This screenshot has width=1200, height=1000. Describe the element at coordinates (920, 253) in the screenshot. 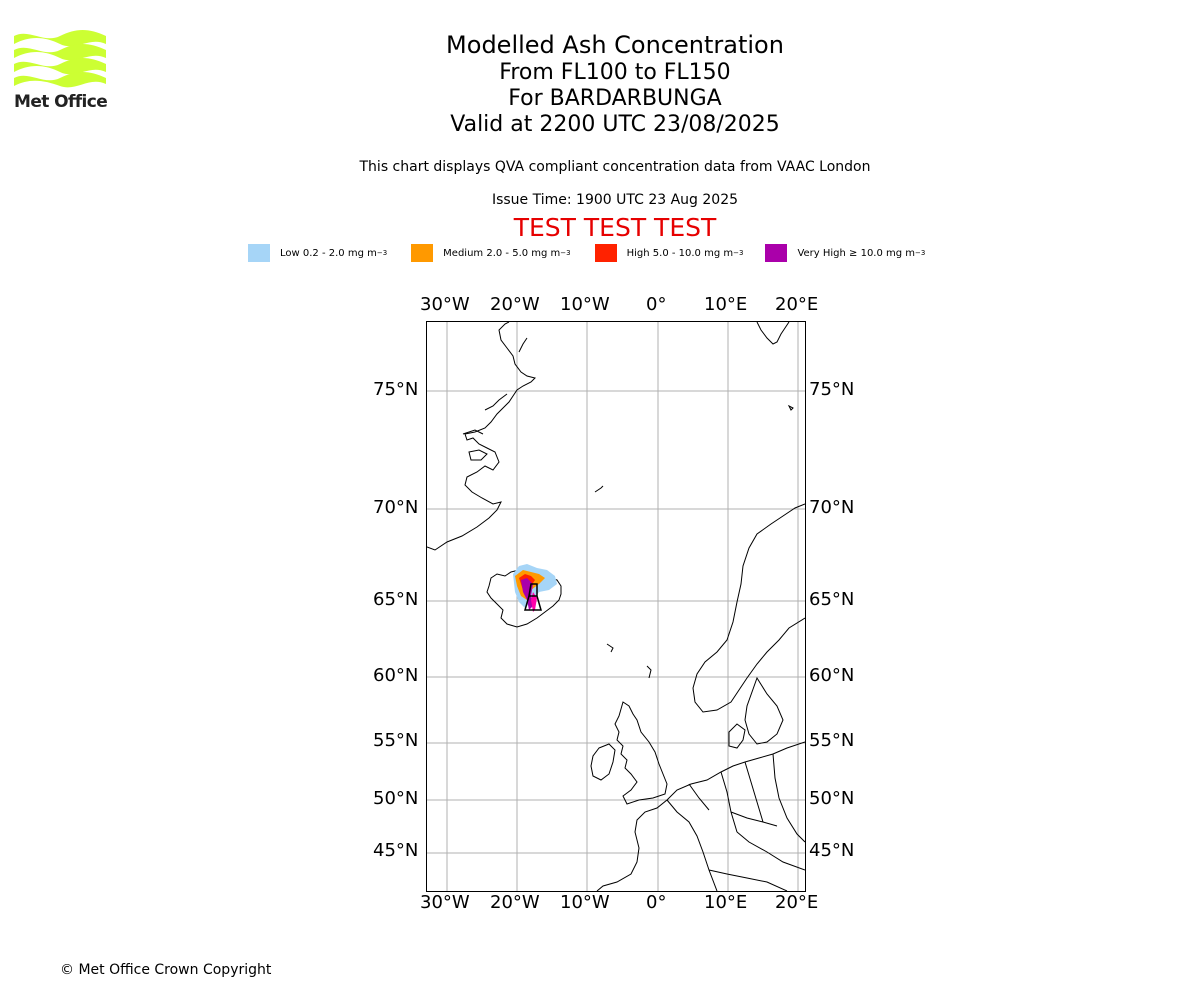

I see `legend-sup-very-high: −3` at that location.